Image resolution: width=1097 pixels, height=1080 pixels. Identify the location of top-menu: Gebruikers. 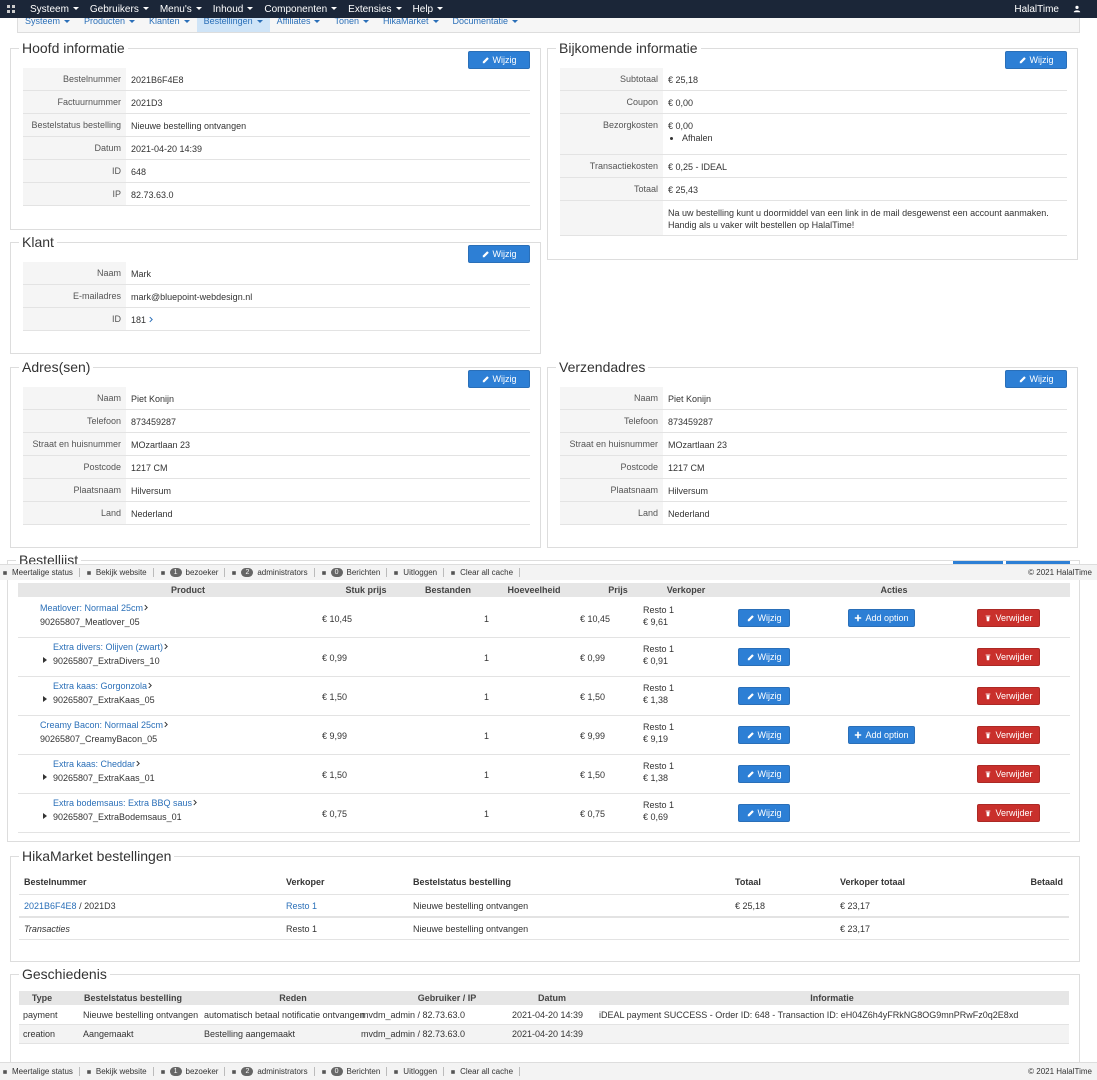
(119, 9).